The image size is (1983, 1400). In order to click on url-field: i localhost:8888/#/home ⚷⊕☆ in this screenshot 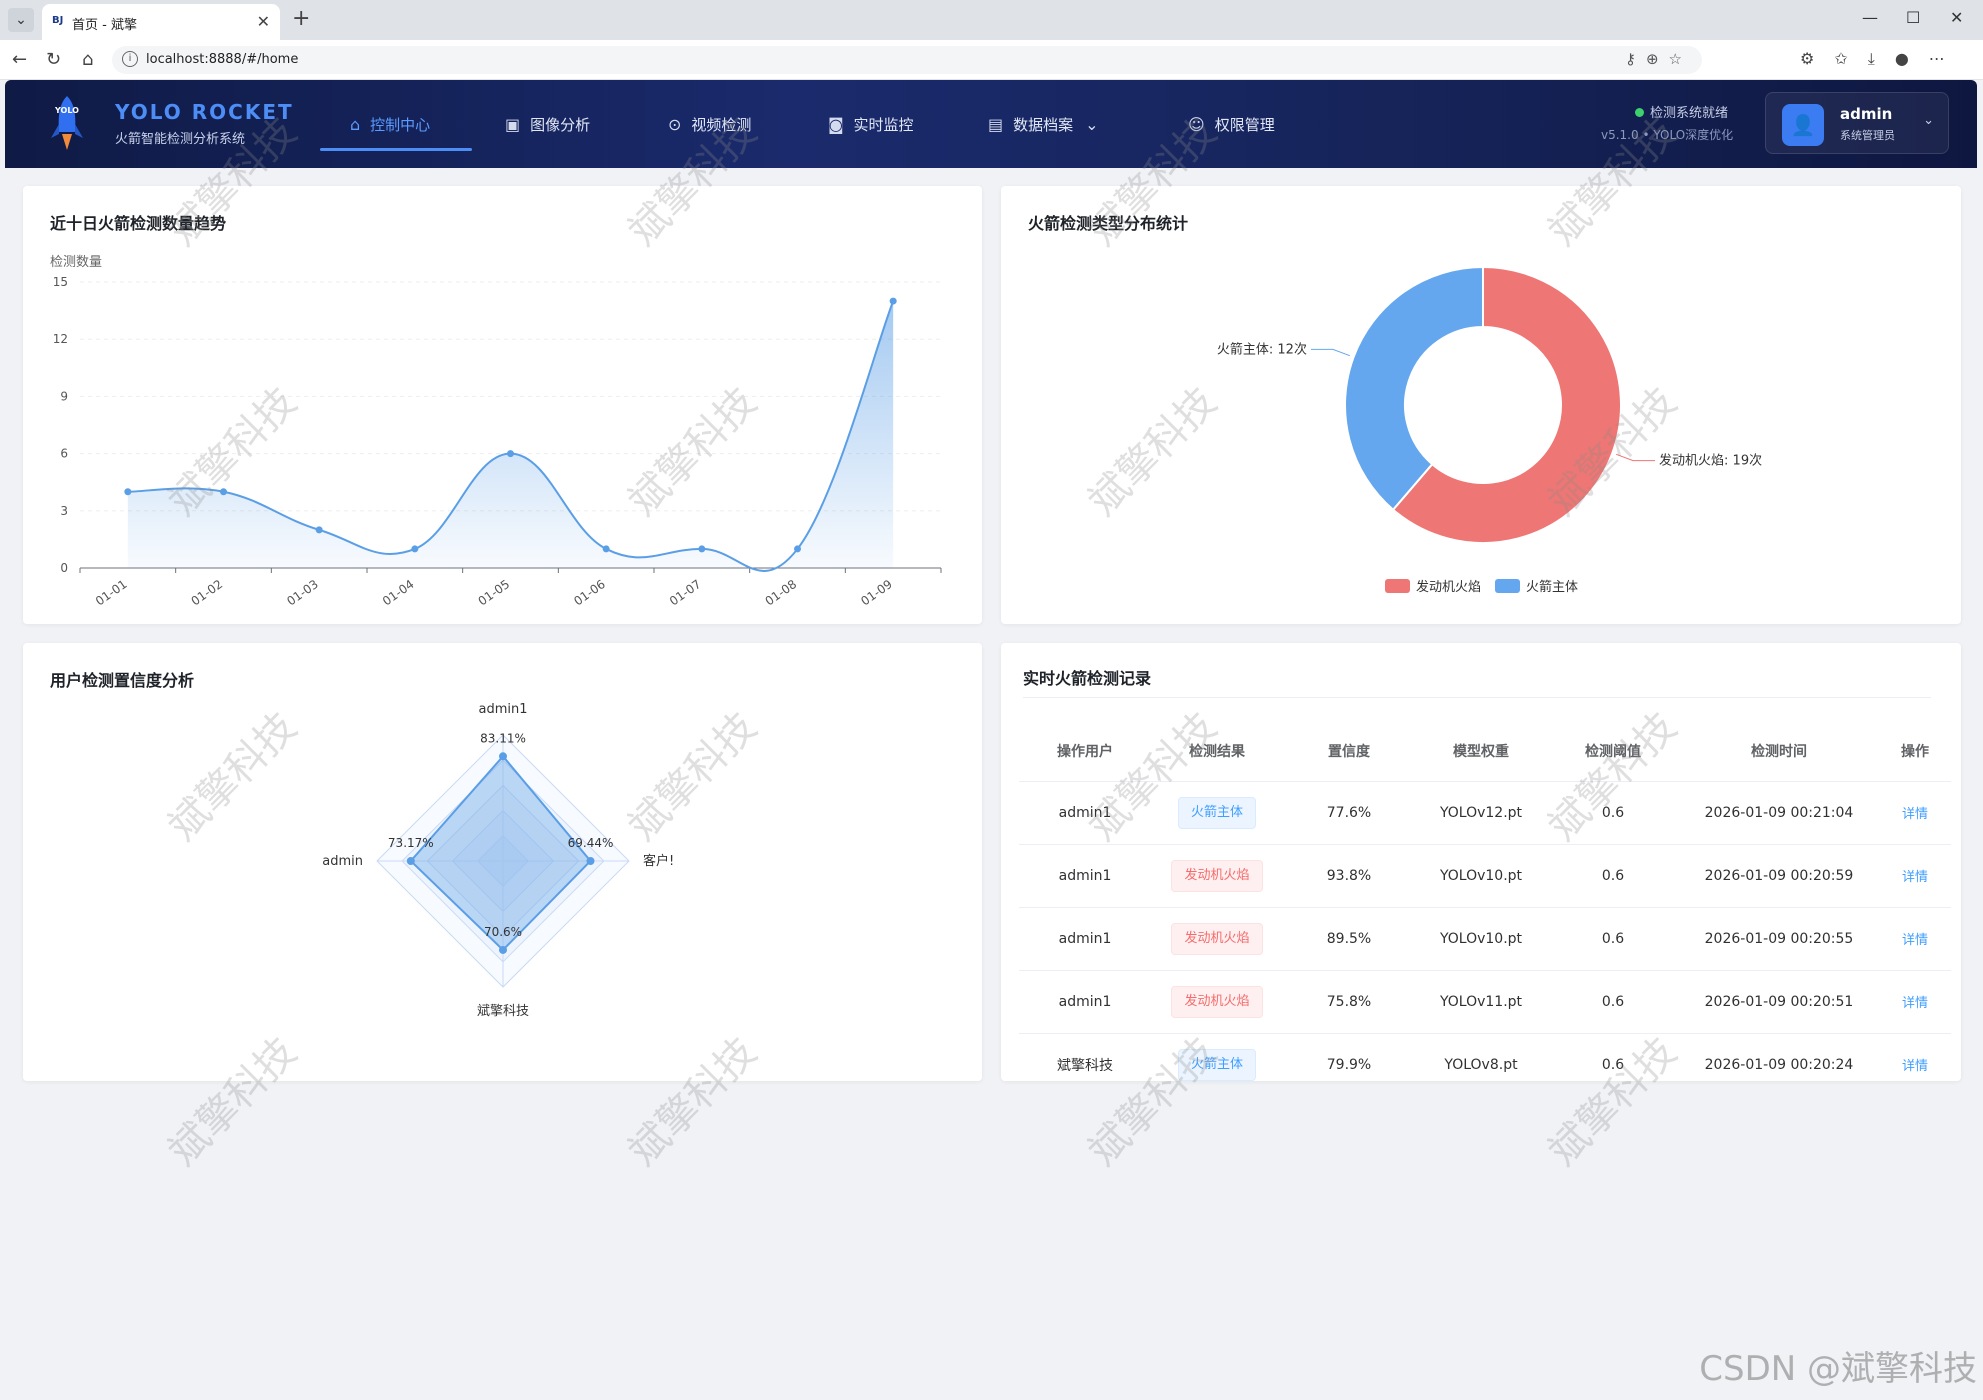, I will do `click(907, 60)`.